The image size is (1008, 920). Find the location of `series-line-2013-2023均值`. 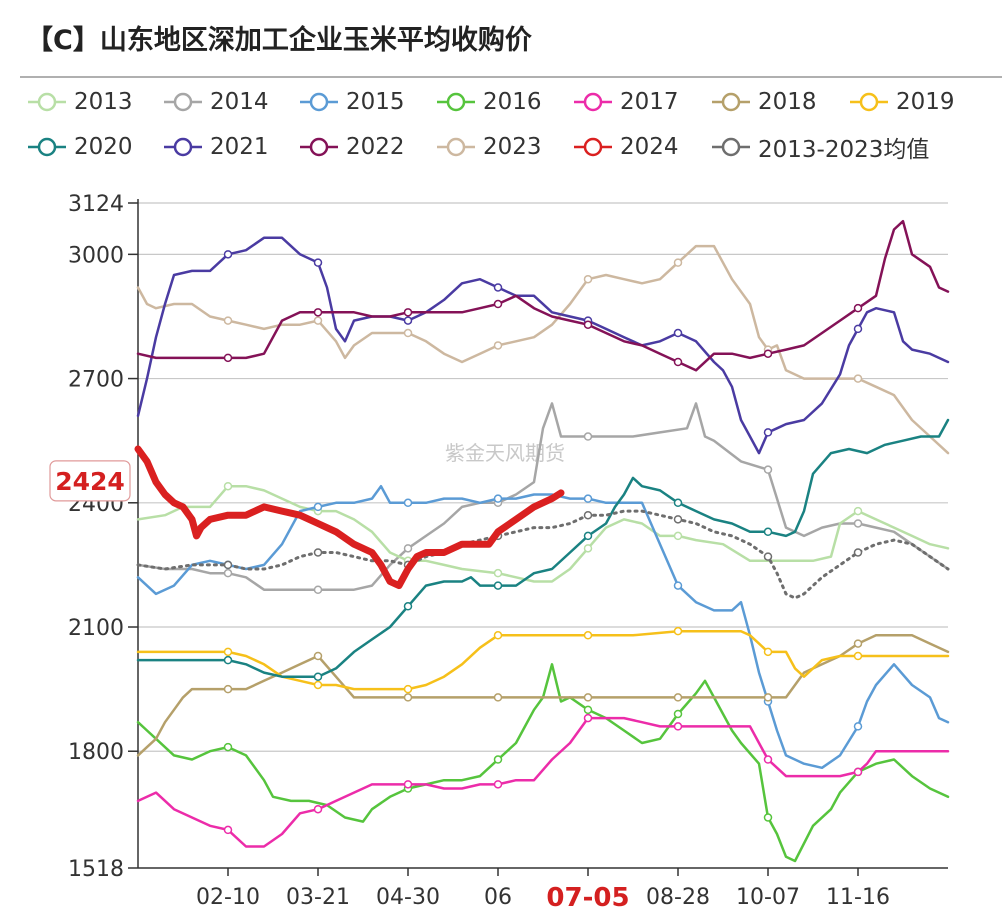

series-line-2013-2023均值 is located at coordinates (543, 554).